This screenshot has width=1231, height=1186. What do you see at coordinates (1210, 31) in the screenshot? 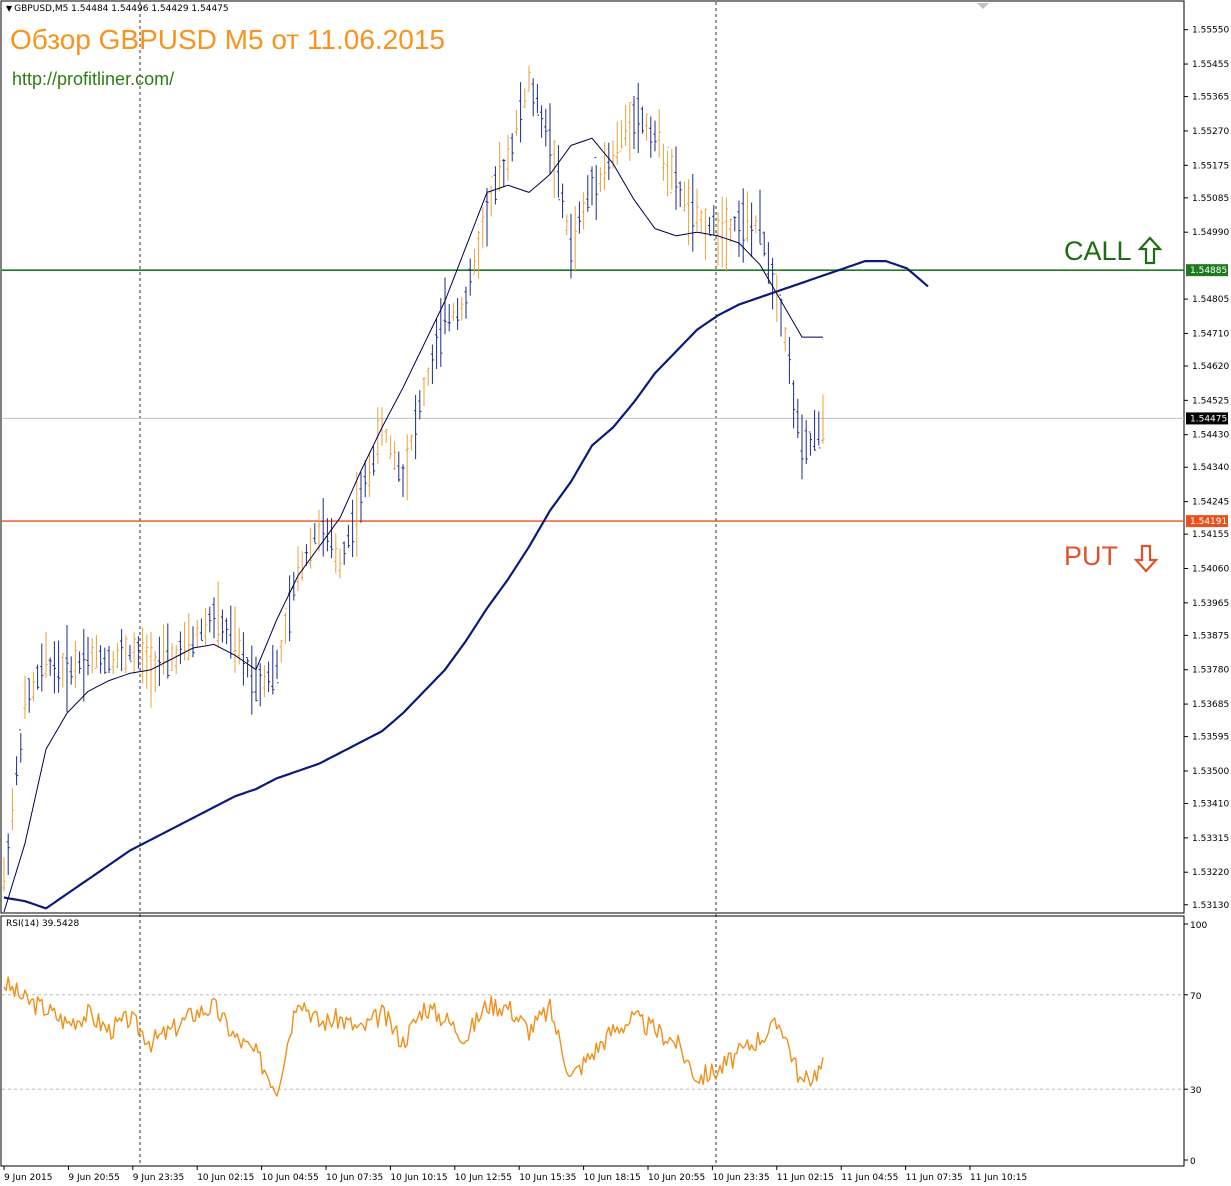
I see `price-tick-label: 1.55550` at bounding box center [1210, 31].